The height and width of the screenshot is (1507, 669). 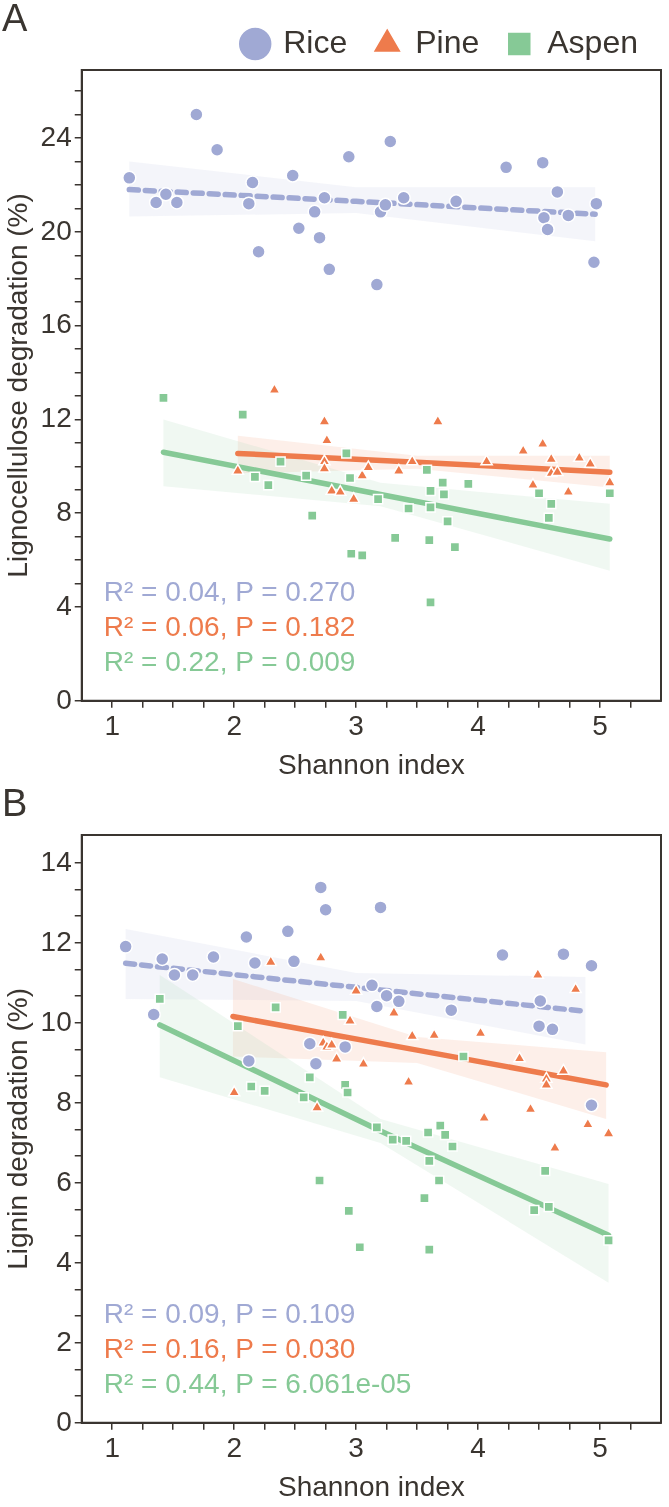 I want to click on annotation: R² = 0.06, P = 0.182, so click(x=229, y=626).